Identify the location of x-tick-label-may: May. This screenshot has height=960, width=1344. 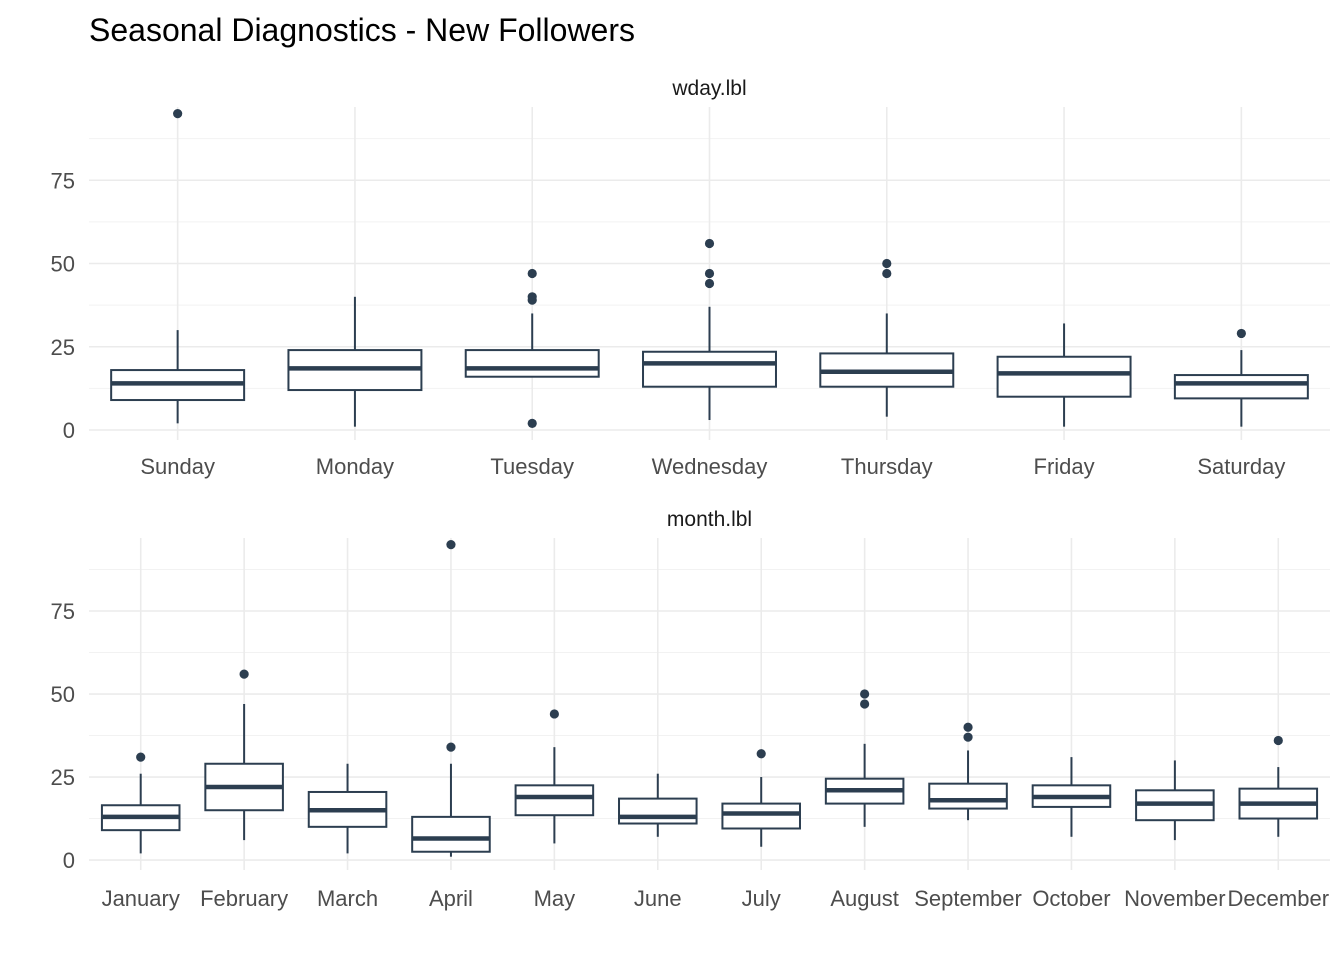
(555, 898).